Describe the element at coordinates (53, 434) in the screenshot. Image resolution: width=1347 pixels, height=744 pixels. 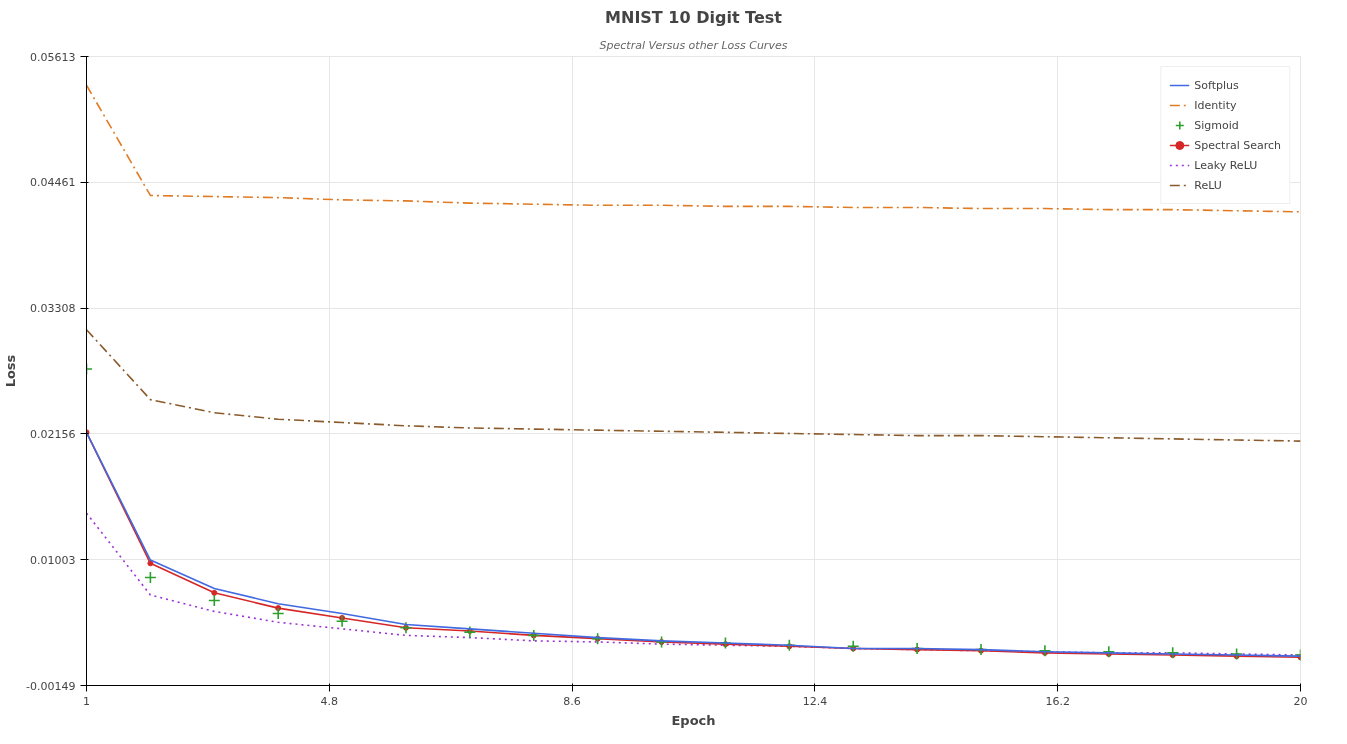
I see `y-tick-label: 0.02156` at that location.